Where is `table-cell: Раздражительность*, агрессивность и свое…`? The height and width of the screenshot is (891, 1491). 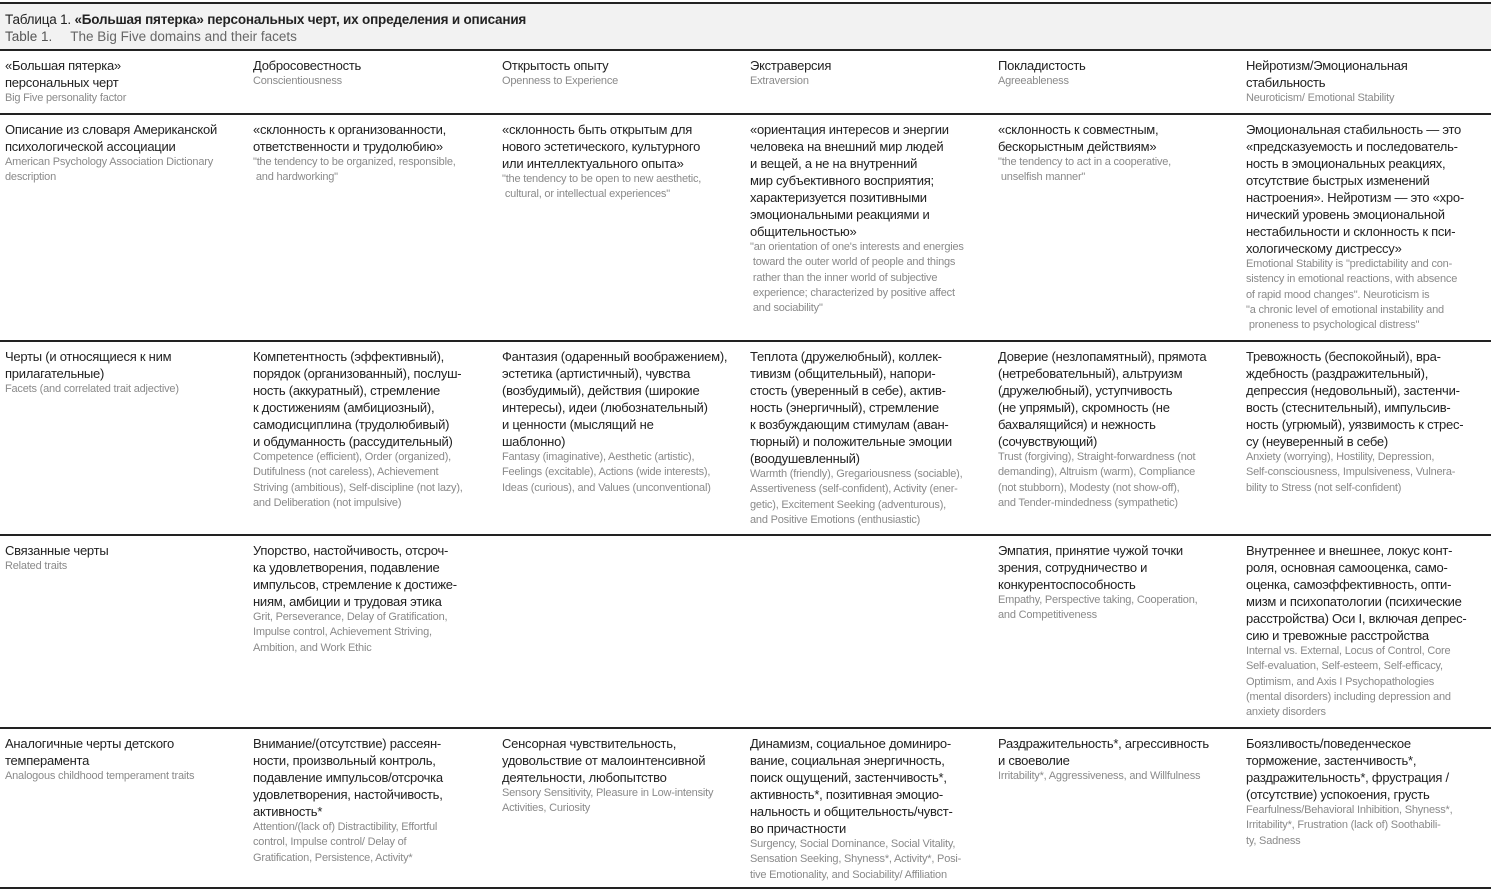
table-cell: Раздражительность*, агрессивность и свое… is located at coordinates (1121, 759).